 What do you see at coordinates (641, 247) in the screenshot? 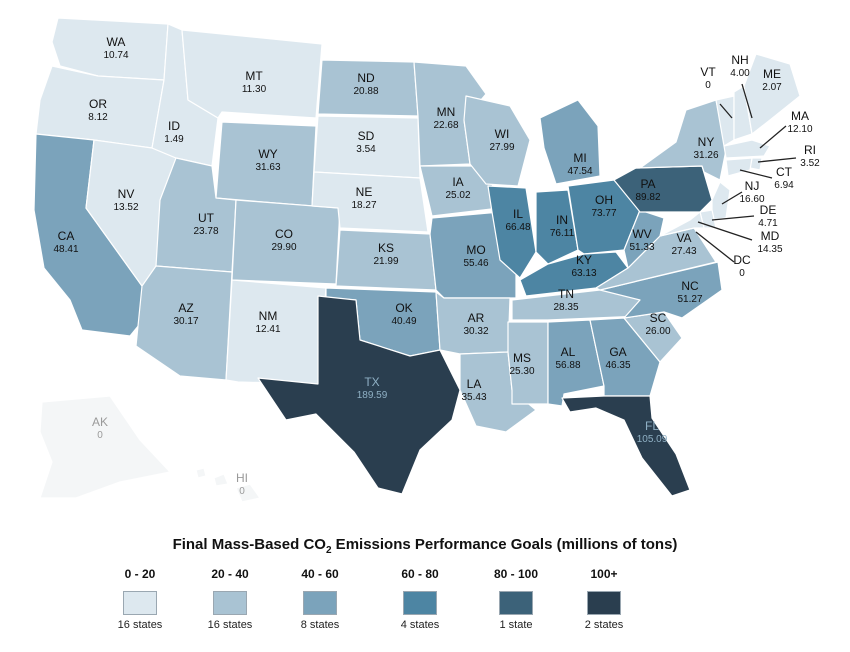
I see `state-value-wv: 51.33` at bounding box center [641, 247].